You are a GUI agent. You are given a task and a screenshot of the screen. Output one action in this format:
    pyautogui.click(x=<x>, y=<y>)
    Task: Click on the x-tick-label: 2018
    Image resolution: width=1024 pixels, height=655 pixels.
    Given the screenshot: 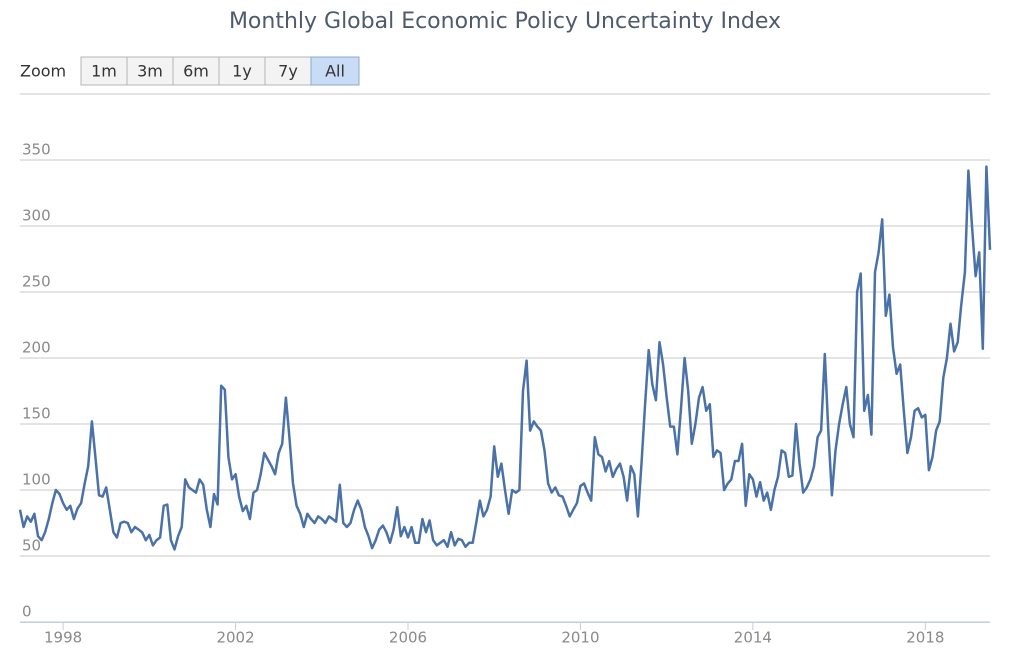 What is the action you would take?
    pyautogui.click(x=925, y=638)
    